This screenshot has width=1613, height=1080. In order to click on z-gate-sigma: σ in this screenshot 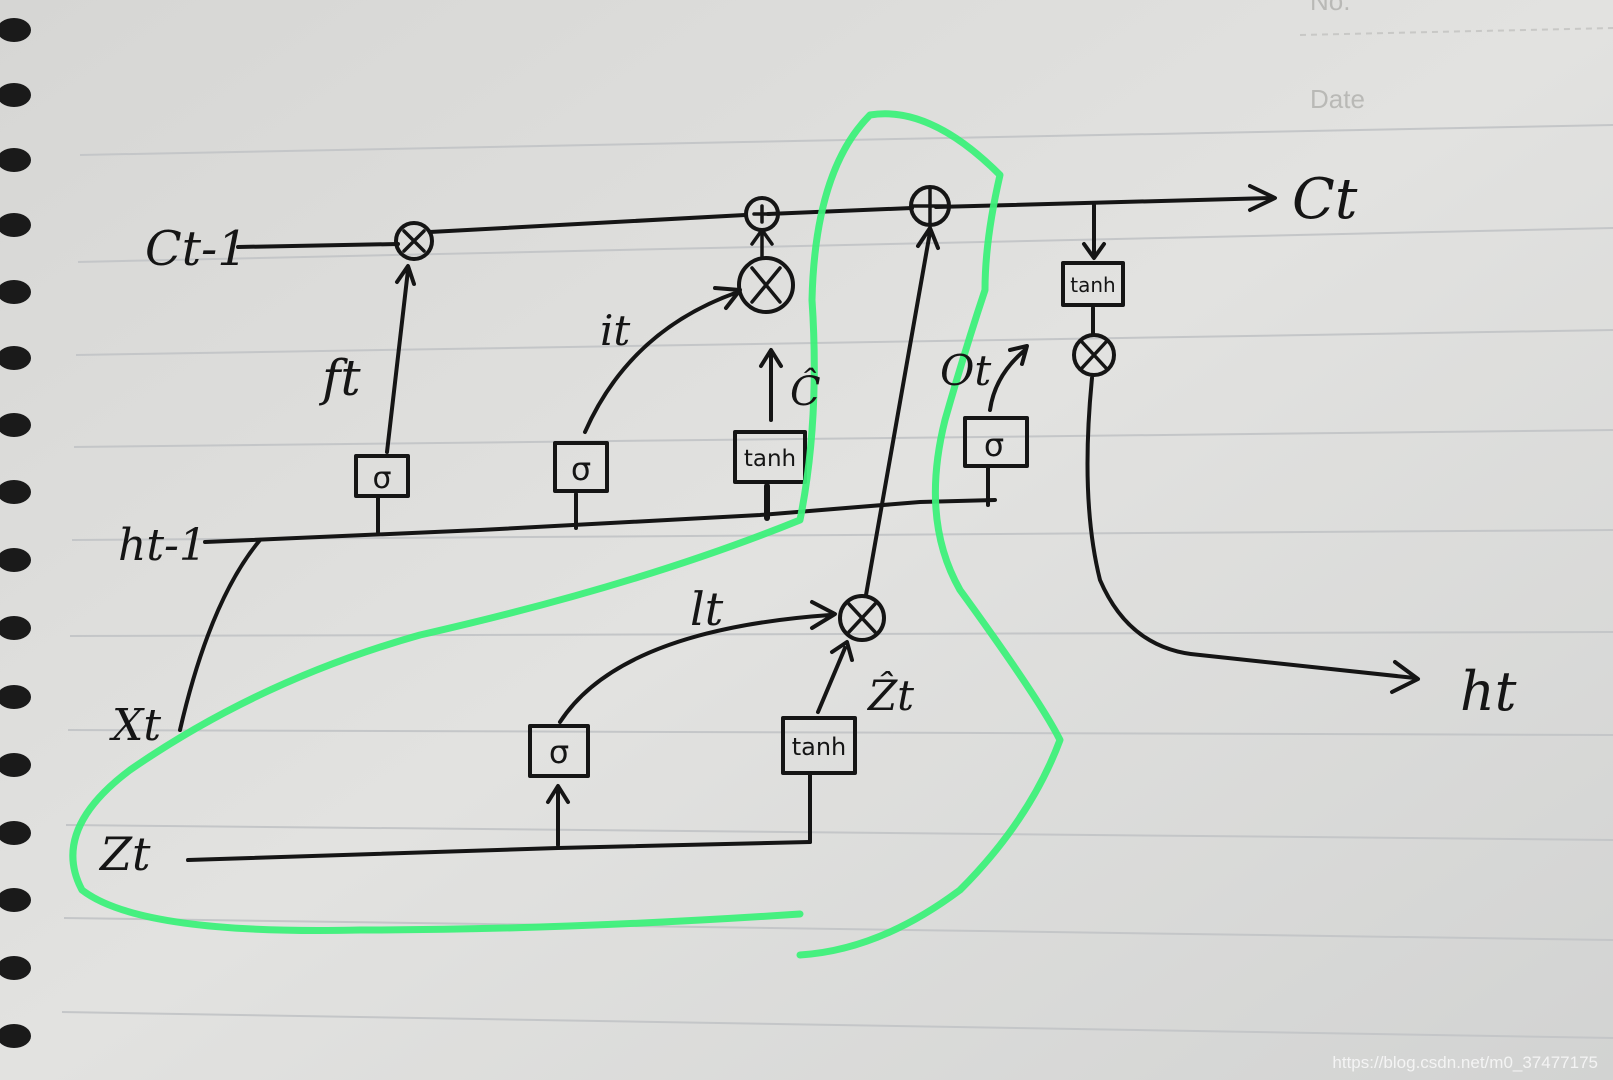, I will do `click(559, 752)`.